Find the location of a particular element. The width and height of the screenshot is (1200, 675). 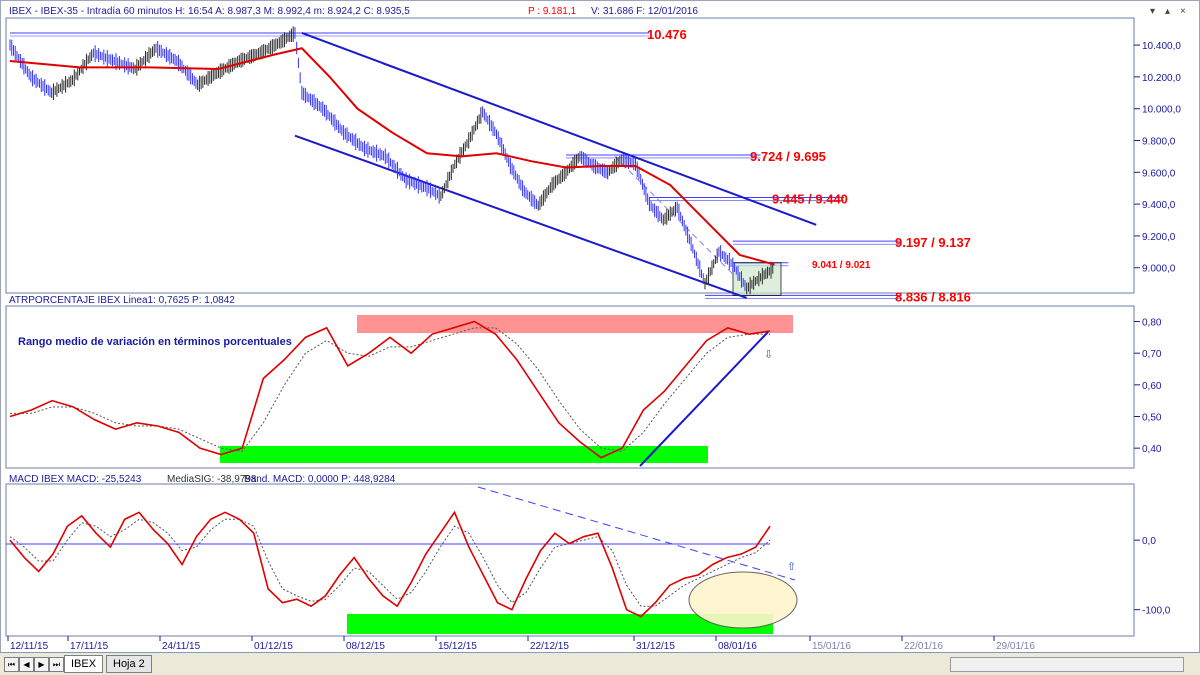

macd-trendline is located at coordinates (636, 533).